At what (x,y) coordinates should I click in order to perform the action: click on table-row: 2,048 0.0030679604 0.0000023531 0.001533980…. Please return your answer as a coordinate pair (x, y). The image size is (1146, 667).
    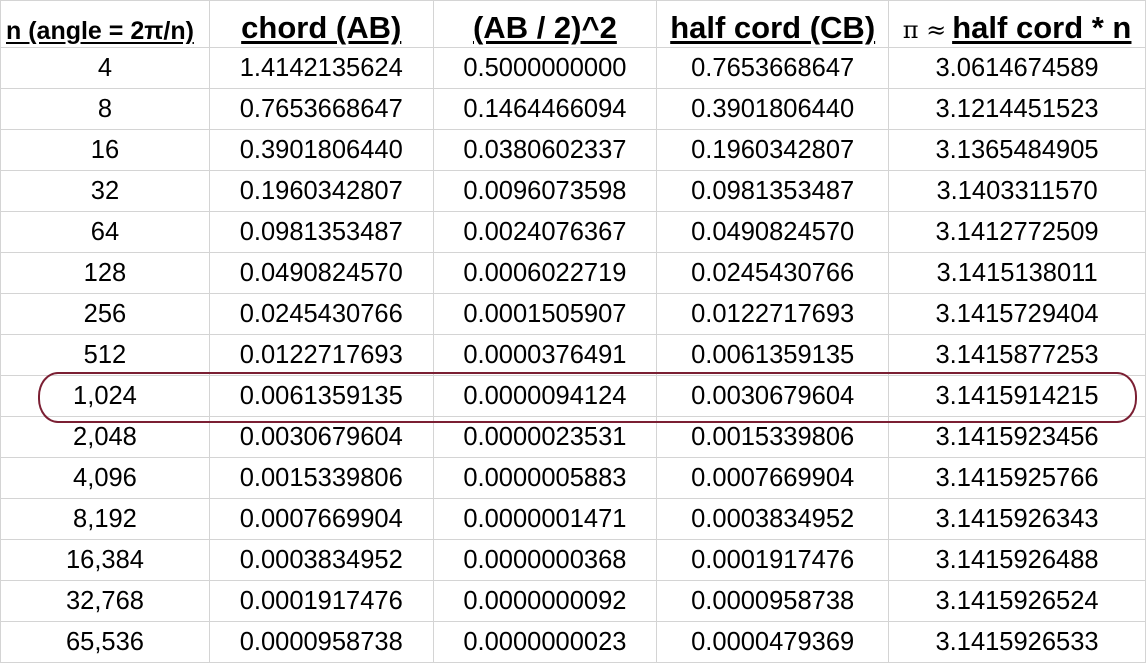
    Looking at the image, I should click on (573, 437).